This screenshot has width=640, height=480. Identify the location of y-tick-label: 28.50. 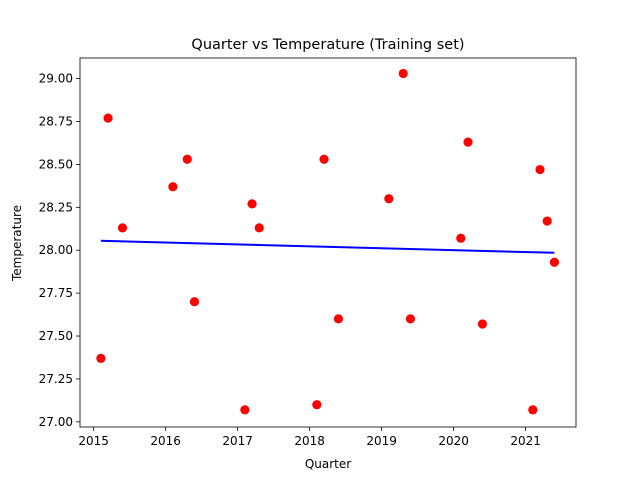
(56, 164).